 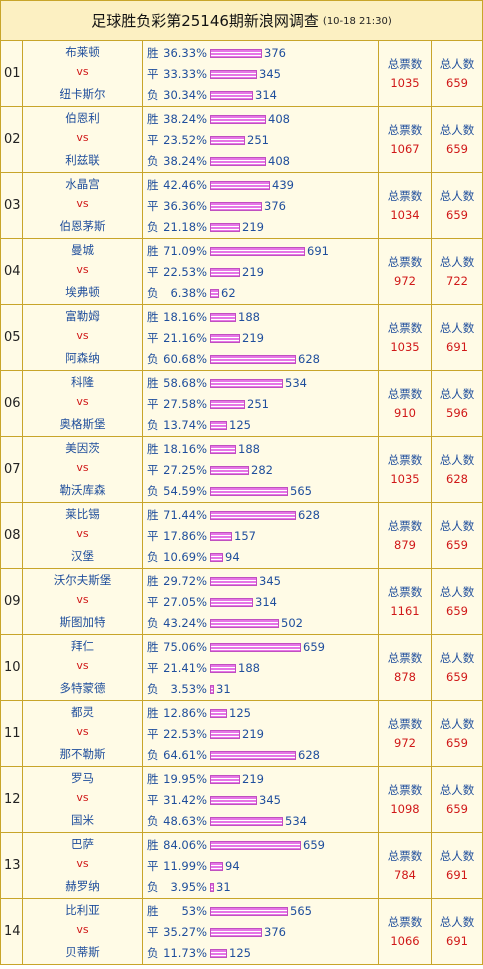 What do you see at coordinates (185, 581) in the screenshot?
I see `win-percent: 29.72%` at bounding box center [185, 581].